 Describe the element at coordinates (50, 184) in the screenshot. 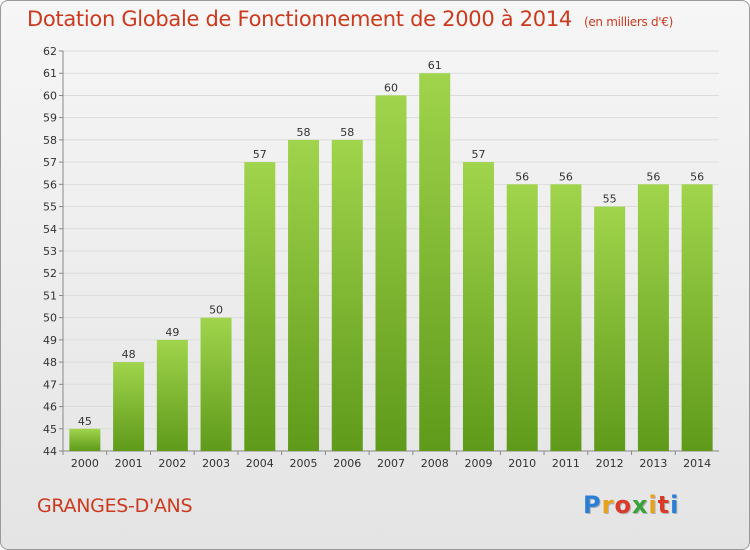

I see `y-tick-label: 56` at that location.